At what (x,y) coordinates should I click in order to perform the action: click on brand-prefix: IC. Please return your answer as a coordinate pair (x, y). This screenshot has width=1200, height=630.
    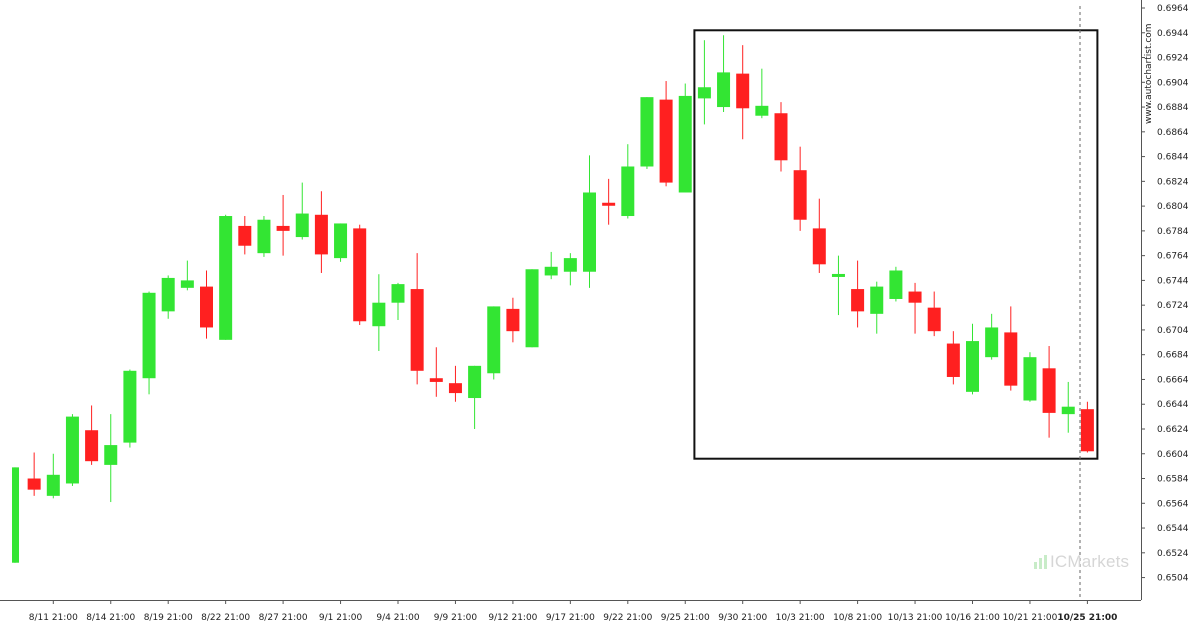
    Looking at the image, I should click on (1059, 561).